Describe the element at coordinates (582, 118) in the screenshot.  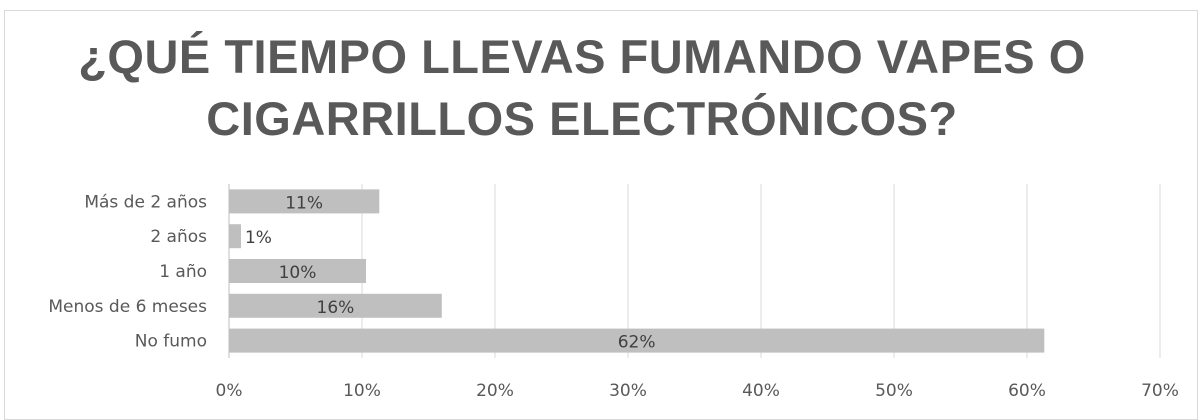
I see `chart-title-line-2: CIGARRILLOS ELECTRÓNICOS?` at that location.